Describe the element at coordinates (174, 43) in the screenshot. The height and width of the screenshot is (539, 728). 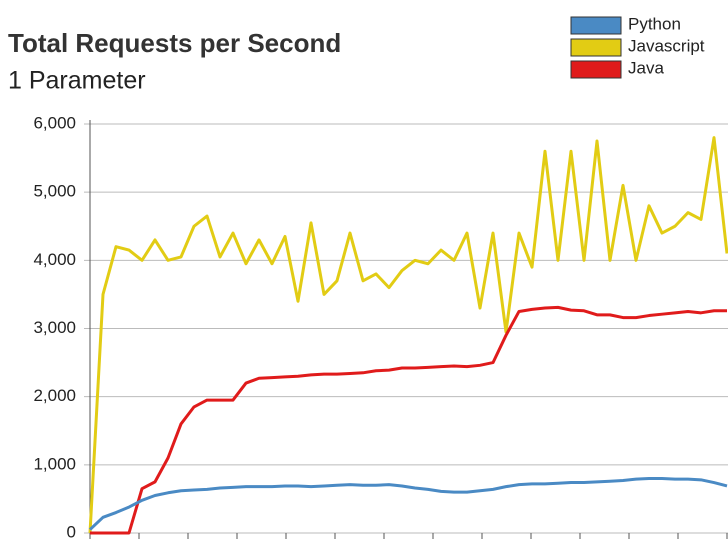
I see `chart-title: Total Requests per Second` at that location.